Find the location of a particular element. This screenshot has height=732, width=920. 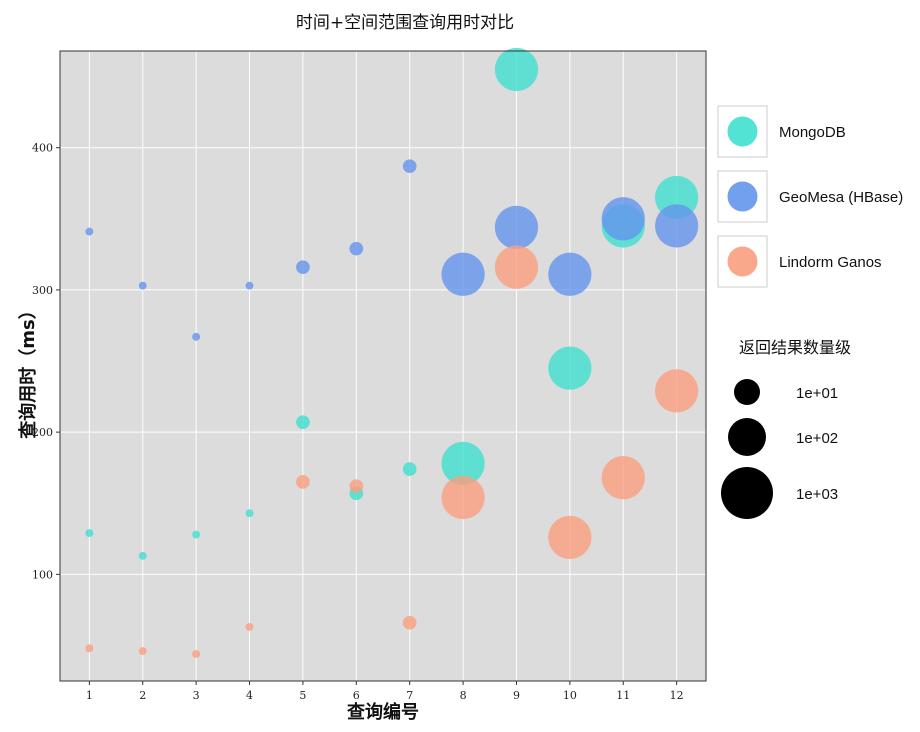

y-tick-label: 400 is located at coordinates (42, 148).